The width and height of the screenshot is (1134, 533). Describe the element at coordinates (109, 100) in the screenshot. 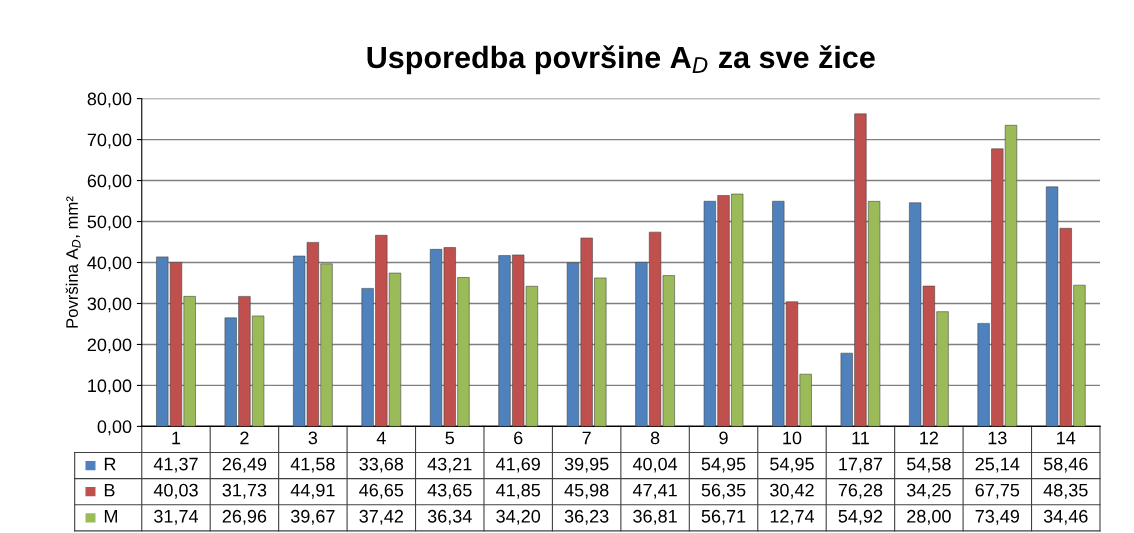

I see `y-tick-label: 80,00` at that location.